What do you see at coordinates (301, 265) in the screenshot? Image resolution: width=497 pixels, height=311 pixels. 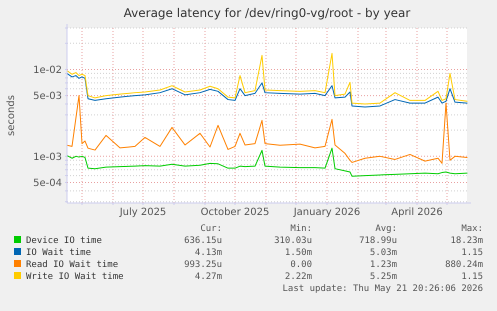 I see `text: 0.00` at bounding box center [301, 265].